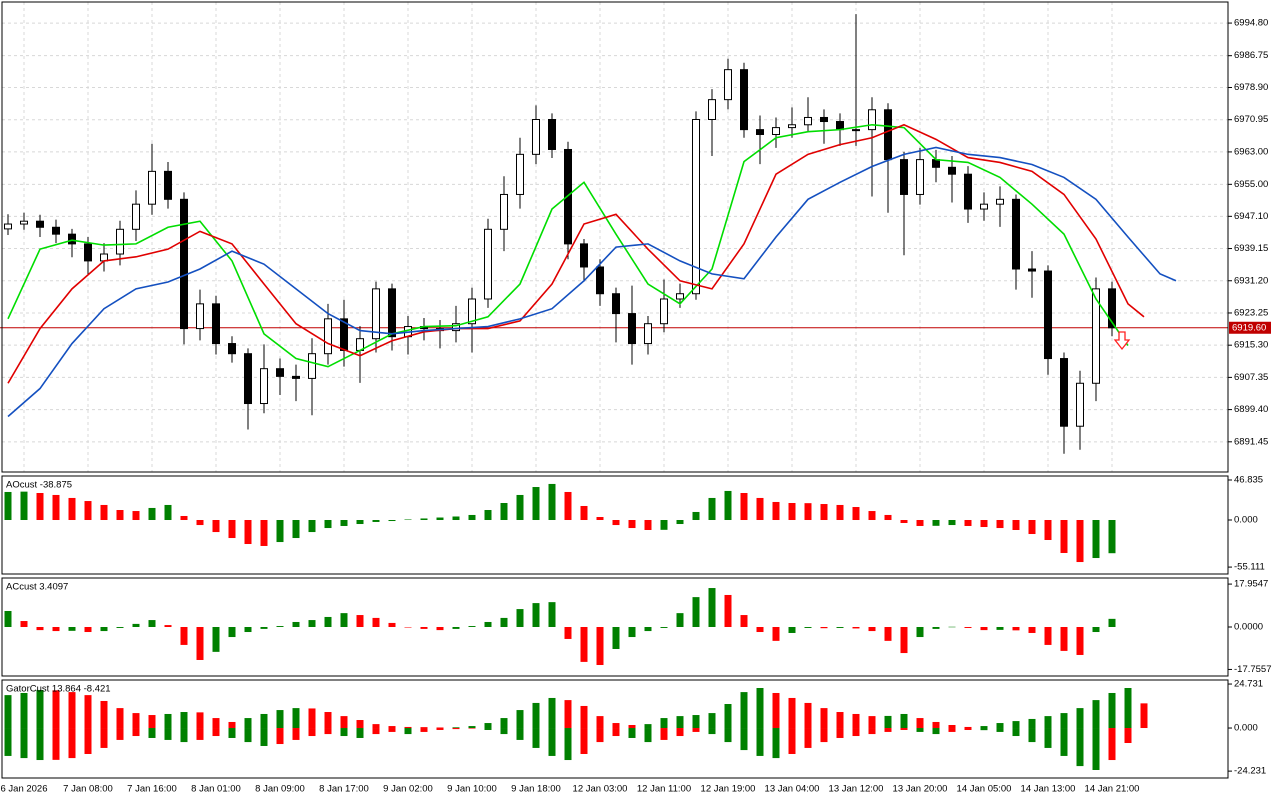 The image size is (1280, 800). Describe the element at coordinates (408, 789) in the screenshot. I see `x-tick-label: 9 Jan 02:00` at that location.